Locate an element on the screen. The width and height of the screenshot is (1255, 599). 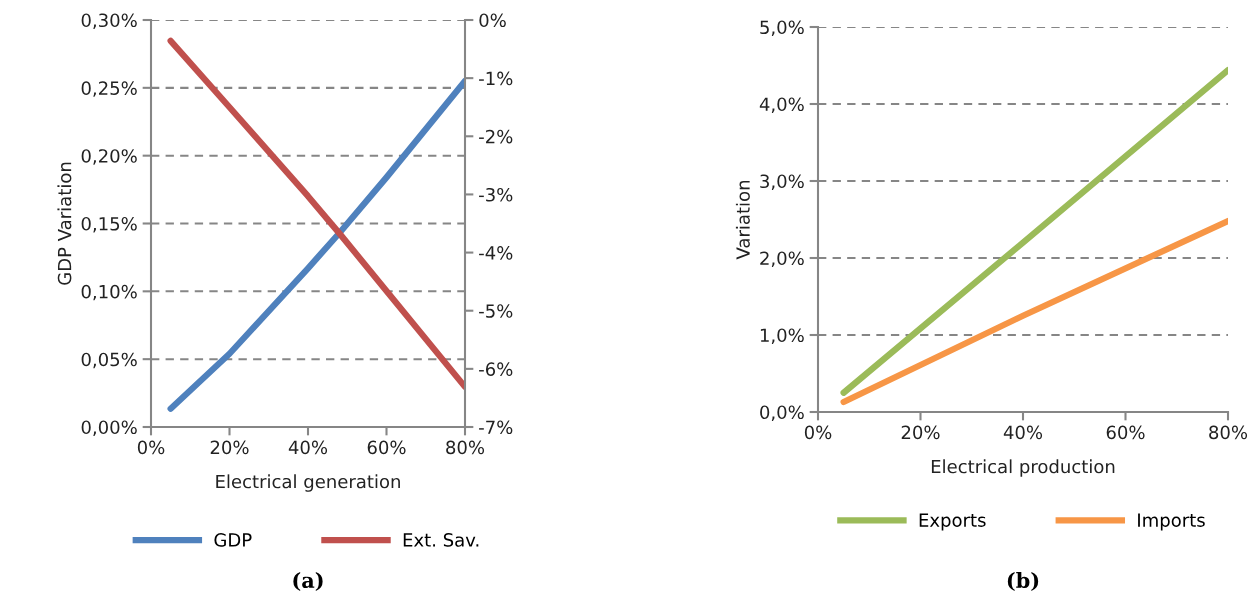
y-tick-label: 0,00% is located at coordinates (109, 428).